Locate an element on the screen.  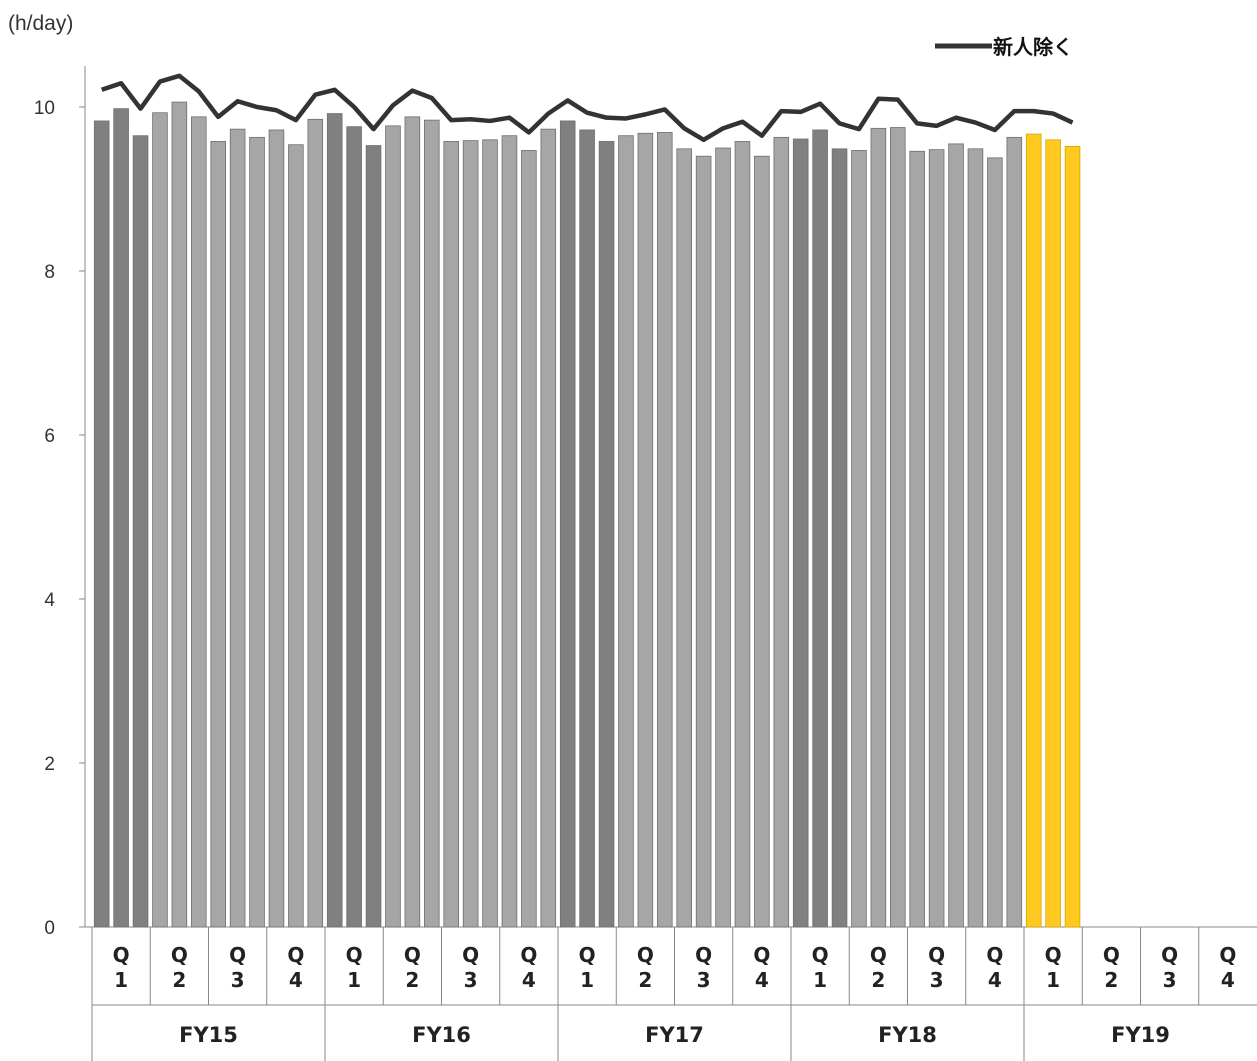
y-tick-label: 10 is located at coordinates (44, 108).